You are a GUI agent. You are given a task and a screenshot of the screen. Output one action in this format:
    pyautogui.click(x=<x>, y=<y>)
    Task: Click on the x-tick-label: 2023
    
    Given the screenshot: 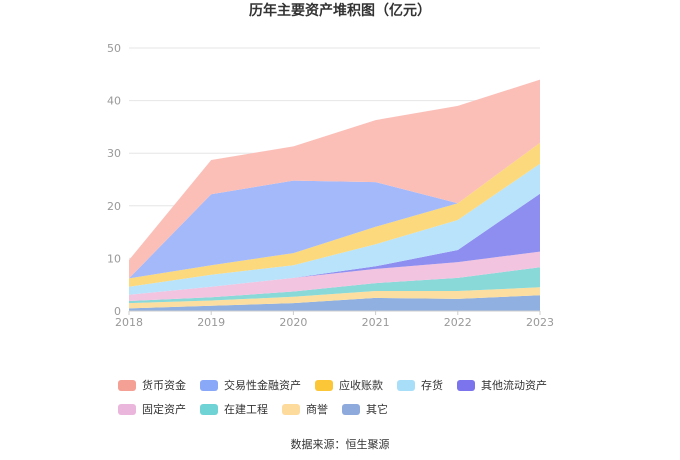 What is the action you would take?
    pyautogui.click(x=540, y=322)
    